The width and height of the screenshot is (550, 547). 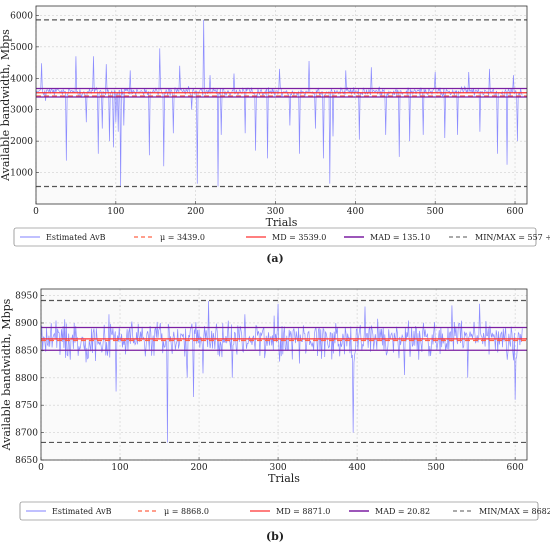 What do you see at coordinates (26, 406) in the screenshot?
I see `y-tick-label-b: 8750` at bounding box center [26, 406].